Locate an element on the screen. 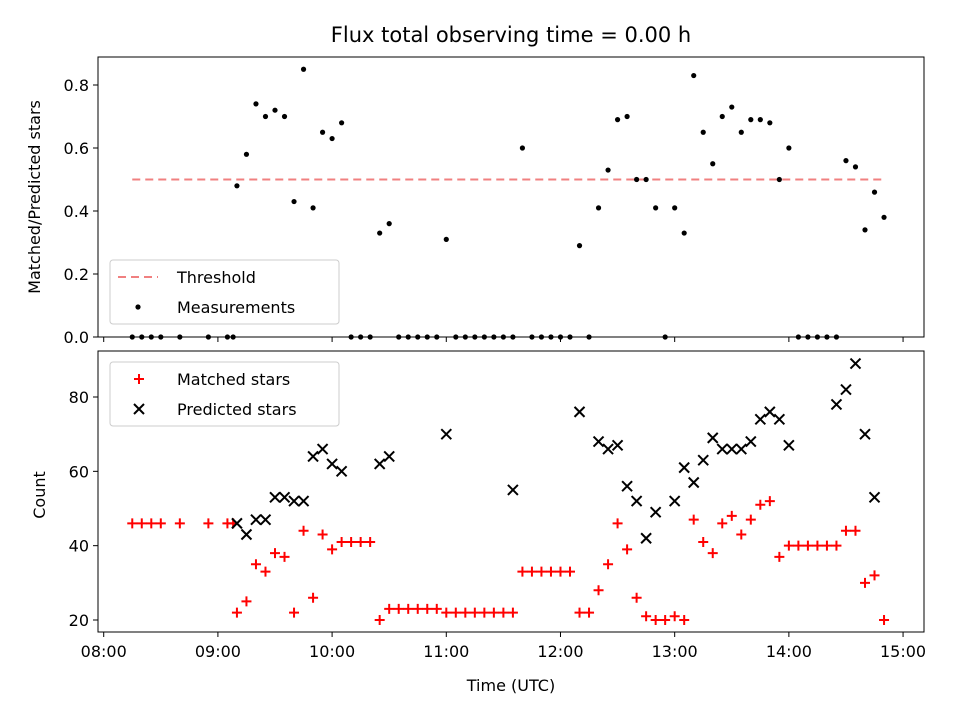 The height and width of the screenshot is (720, 960). x-tick-label: 11:00 is located at coordinates (446, 651).